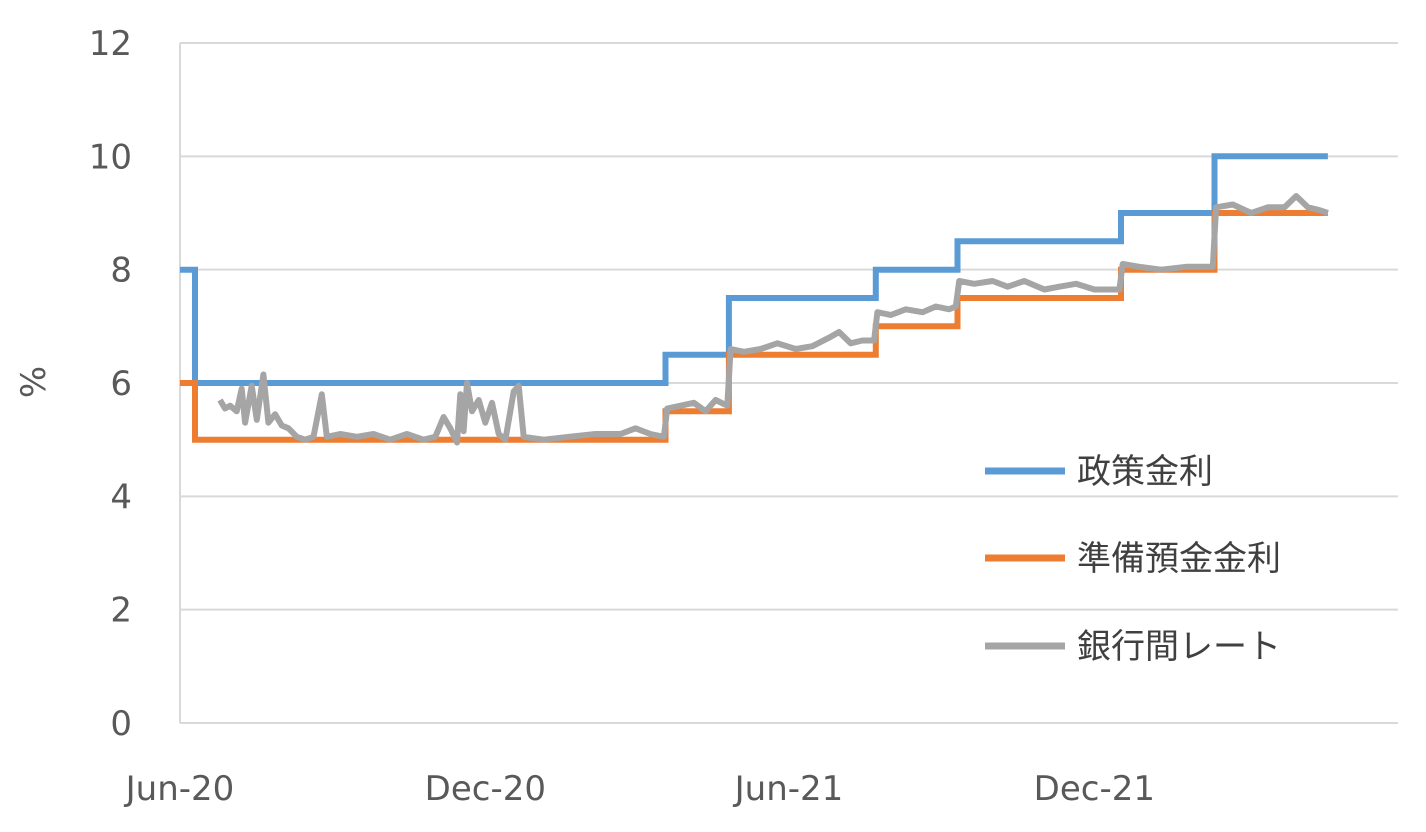 The image size is (1426, 832). What do you see at coordinates (121, 611) in the screenshot?
I see `y-tick-label: 2` at bounding box center [121, 611].